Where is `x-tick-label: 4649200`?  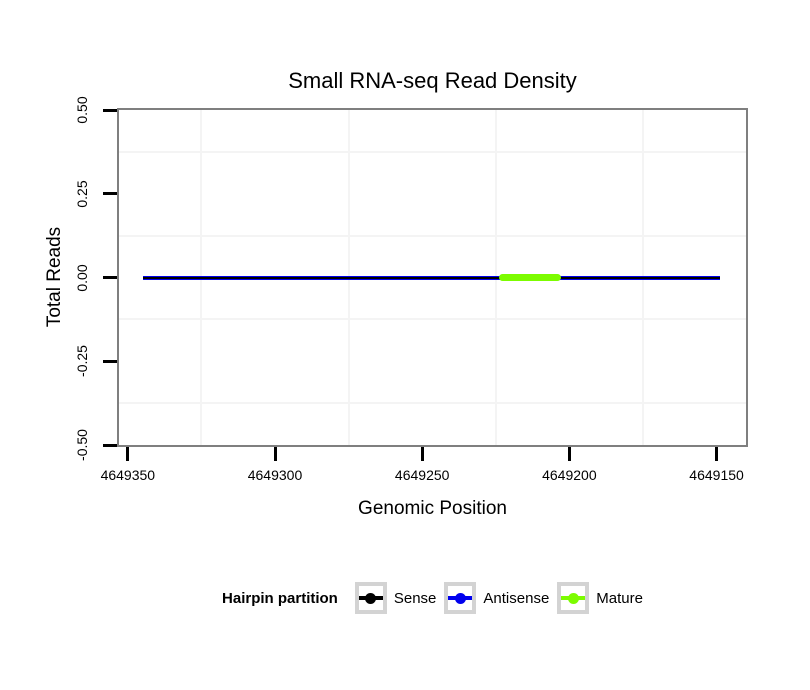 x-tick-label: 4649200 is located at coordinates (569, 475).